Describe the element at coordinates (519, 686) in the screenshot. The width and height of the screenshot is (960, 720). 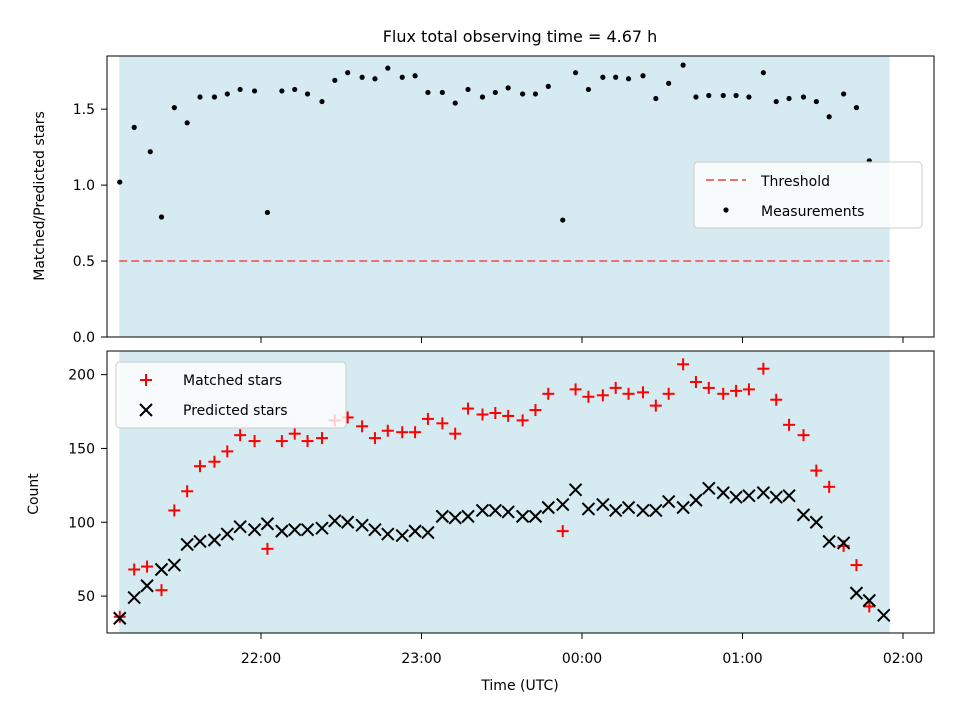
I see `x-axis-label: Time (UTC)` at that location.